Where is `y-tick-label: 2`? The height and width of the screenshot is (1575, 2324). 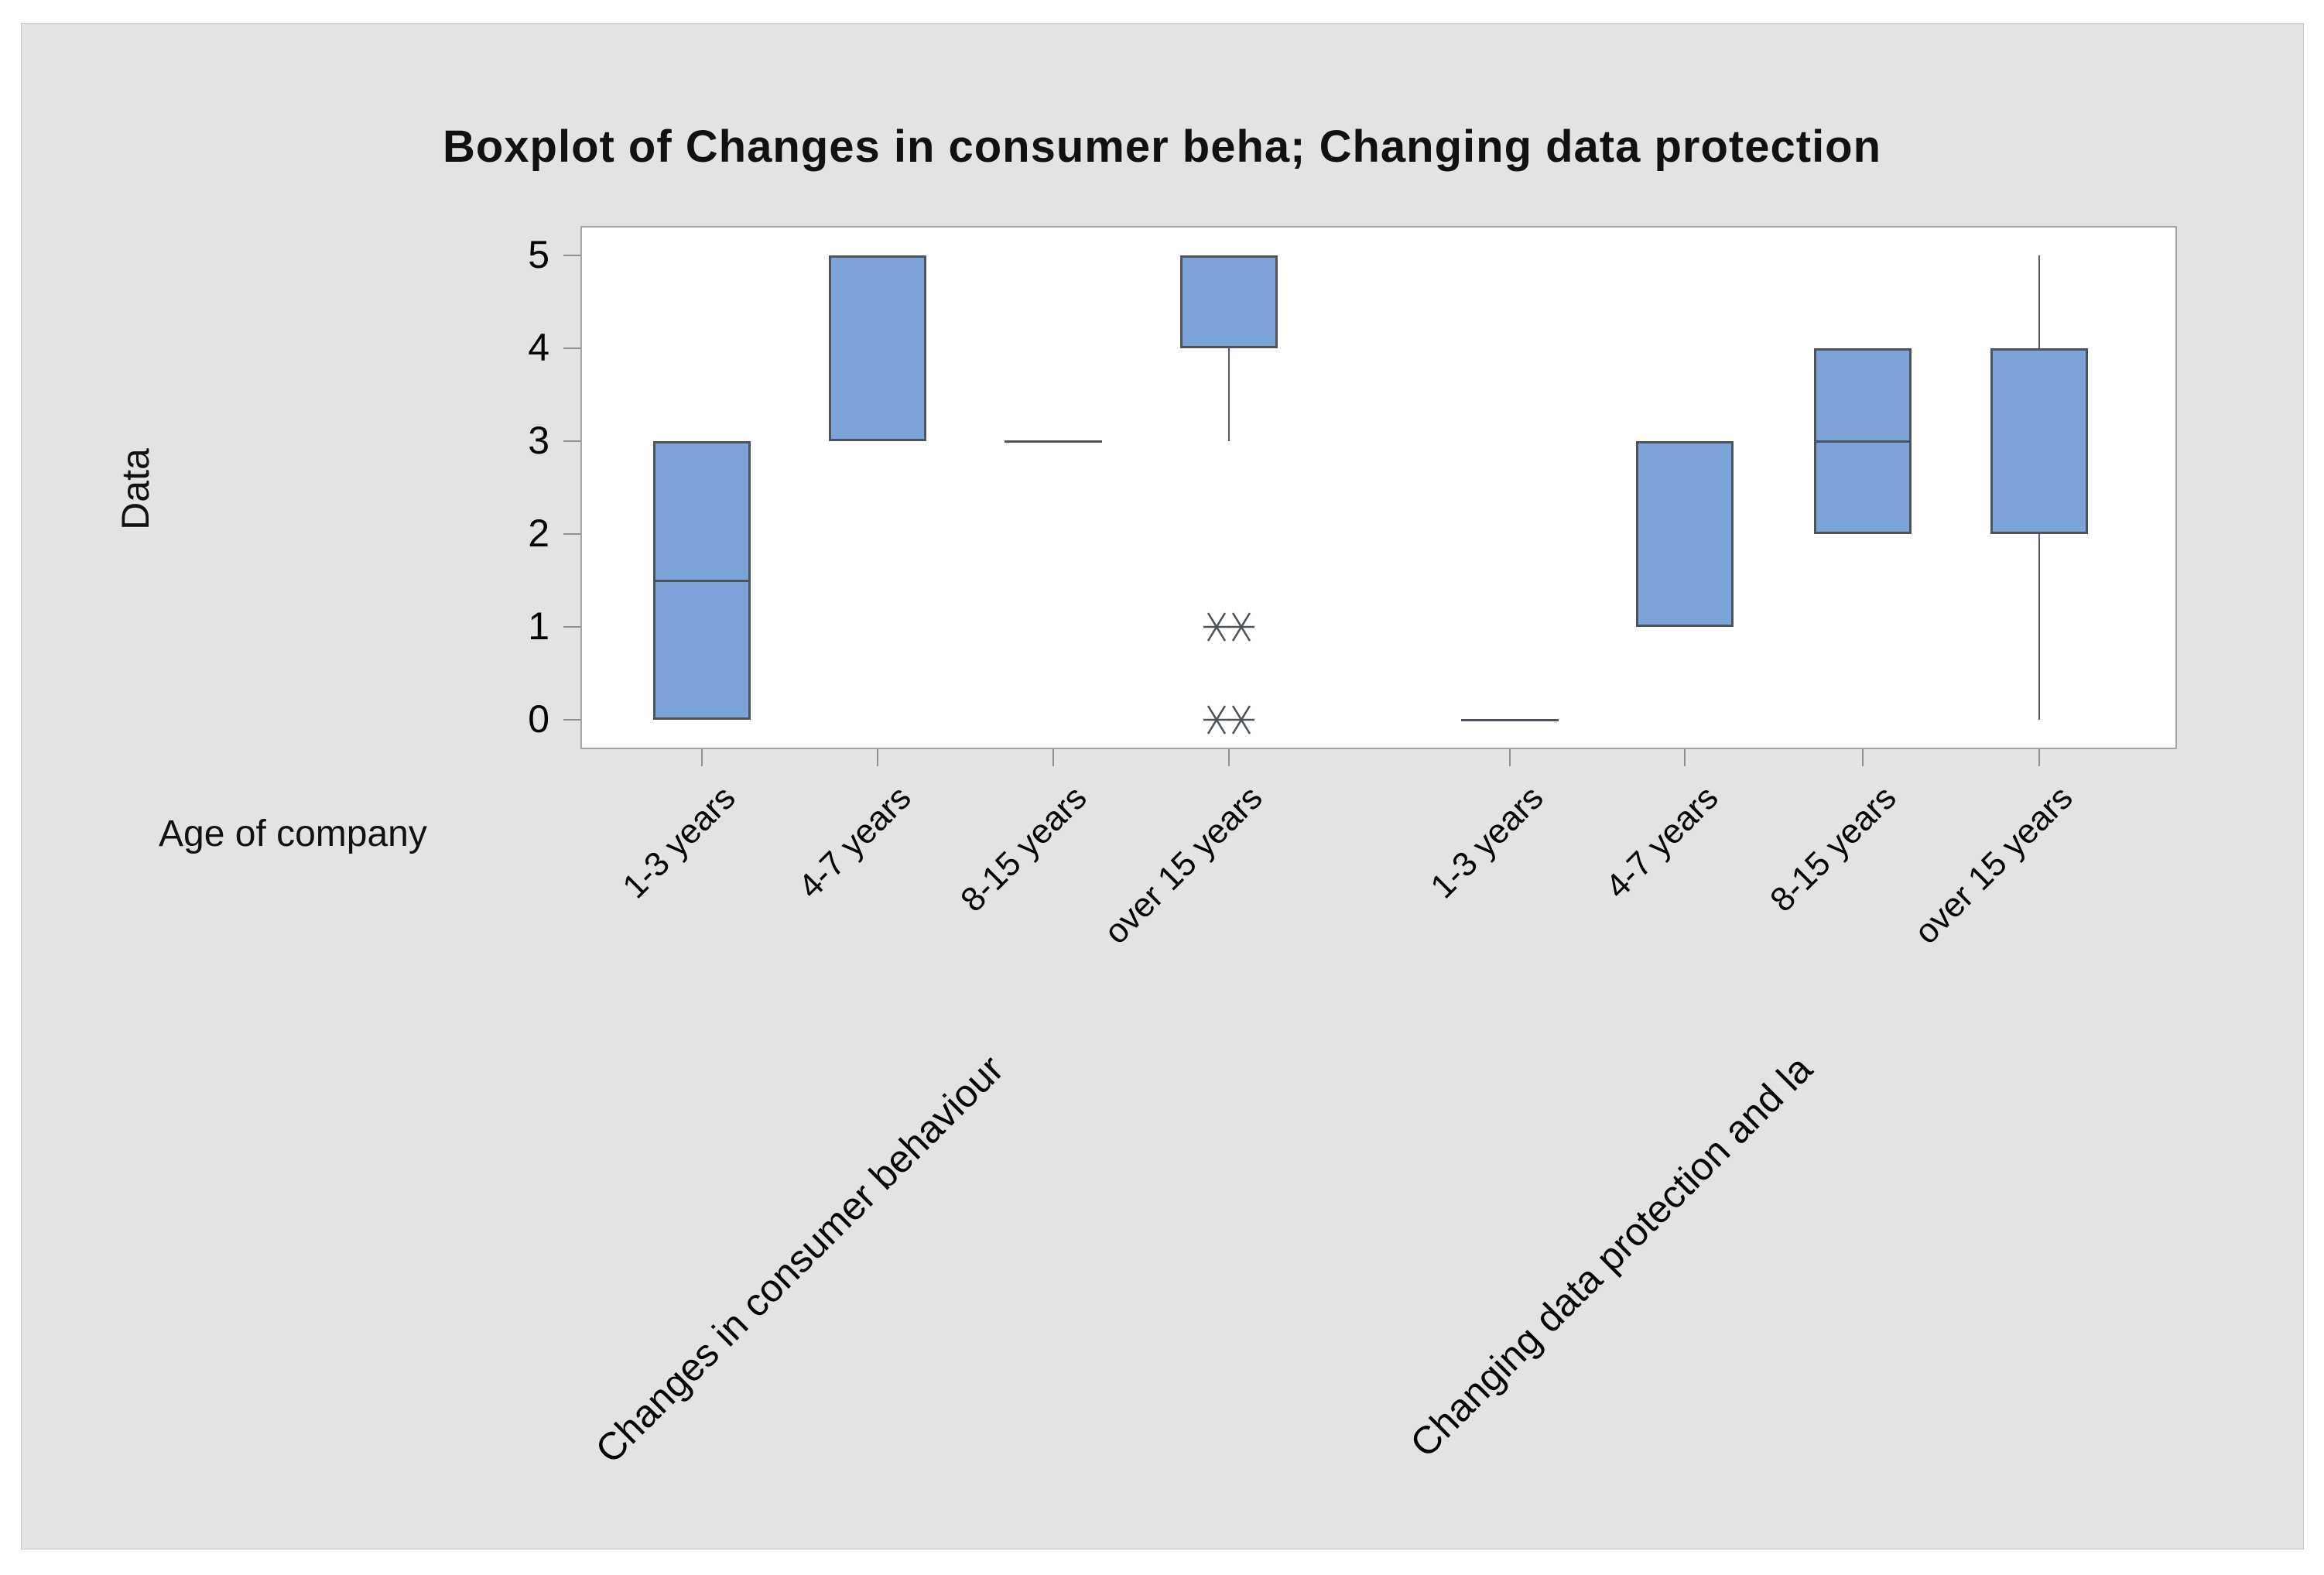
y-tick-label: 2 is located at coordinates (539, 534).